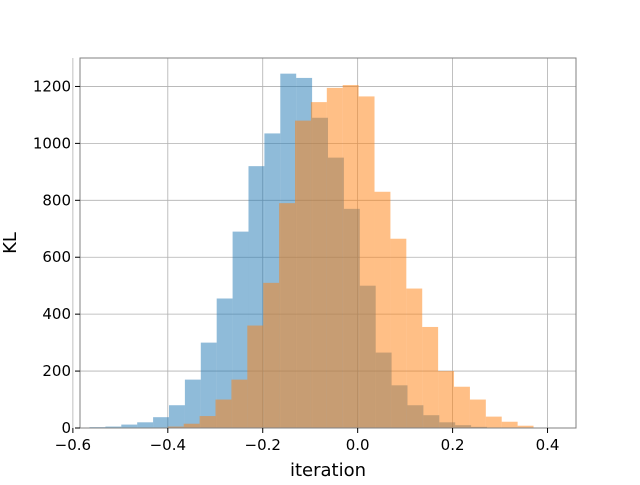  I want to click on y-tick-label: 400, so click(56, 314).